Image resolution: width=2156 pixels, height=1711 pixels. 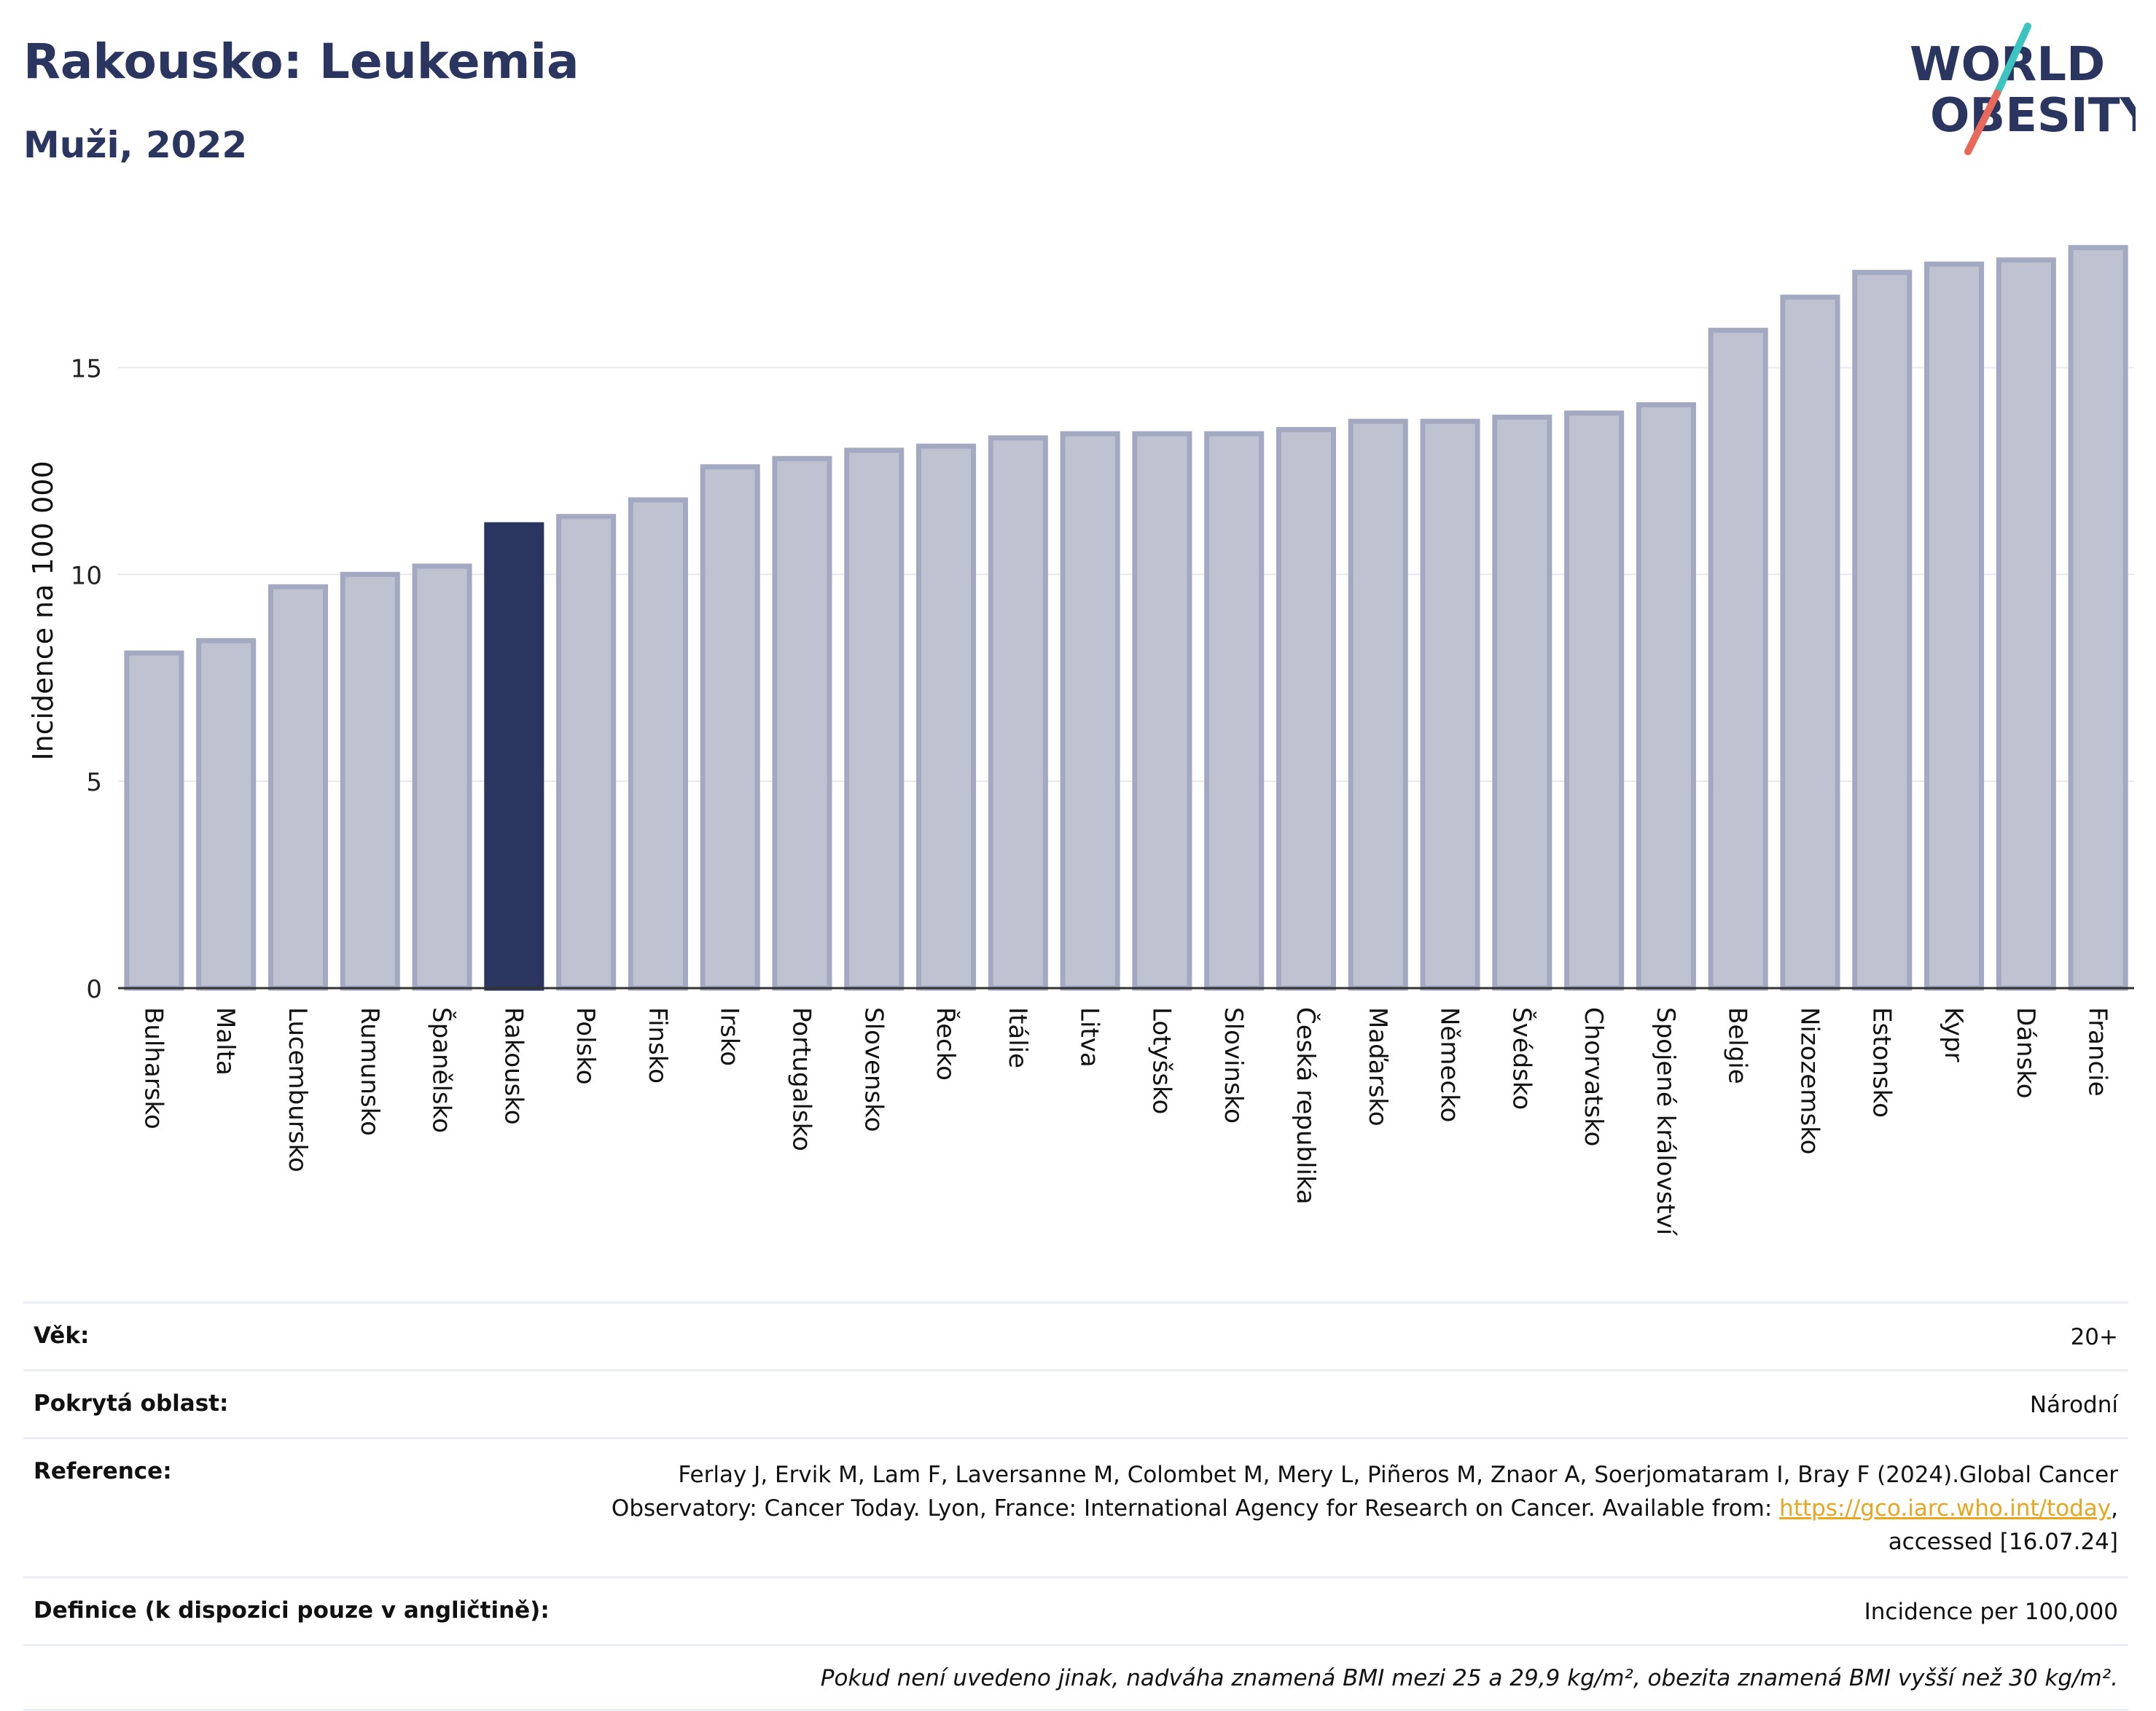 I want to click on x-tick-label: Španělsko, so click(x=442, y=1070).